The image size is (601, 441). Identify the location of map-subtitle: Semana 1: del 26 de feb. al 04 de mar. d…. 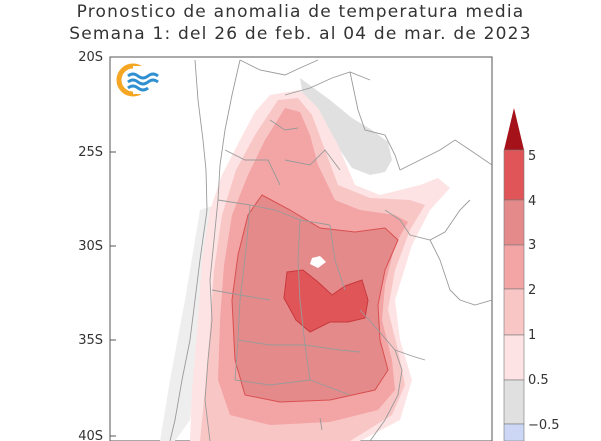
(300, 34).